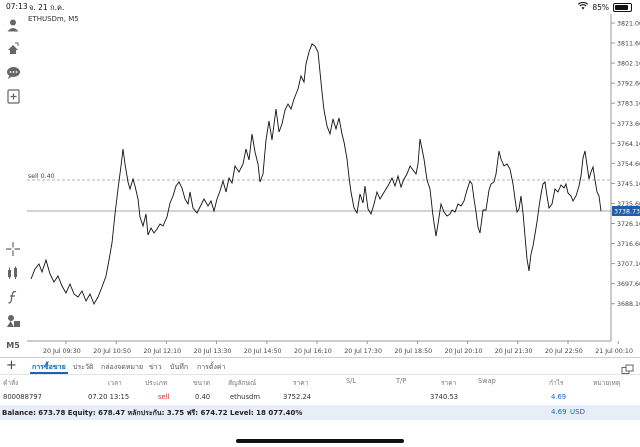 This screenshot has width=640, height=447. Describe the element at coordinates (53, 19) in the screenshot. I see `chart-symbol-label: ETHUSDm, M5` at that location.